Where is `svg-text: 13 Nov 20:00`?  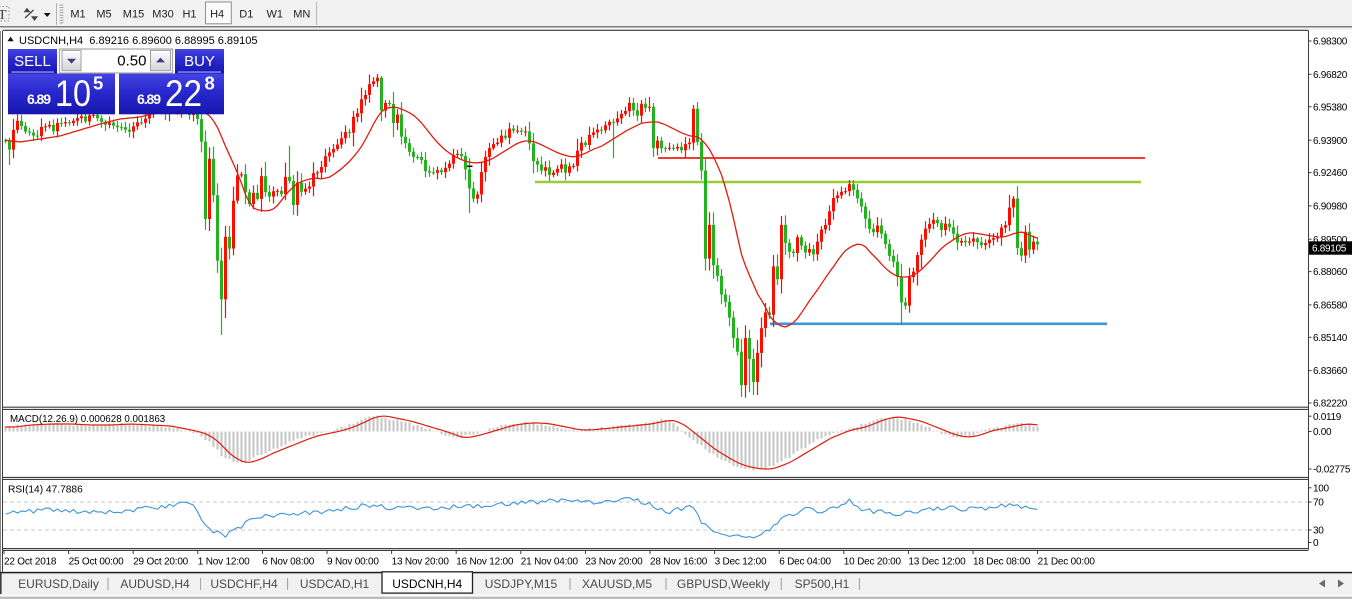
svg-text: 13 Nov 20:00 is located at coordinates (421, 562).